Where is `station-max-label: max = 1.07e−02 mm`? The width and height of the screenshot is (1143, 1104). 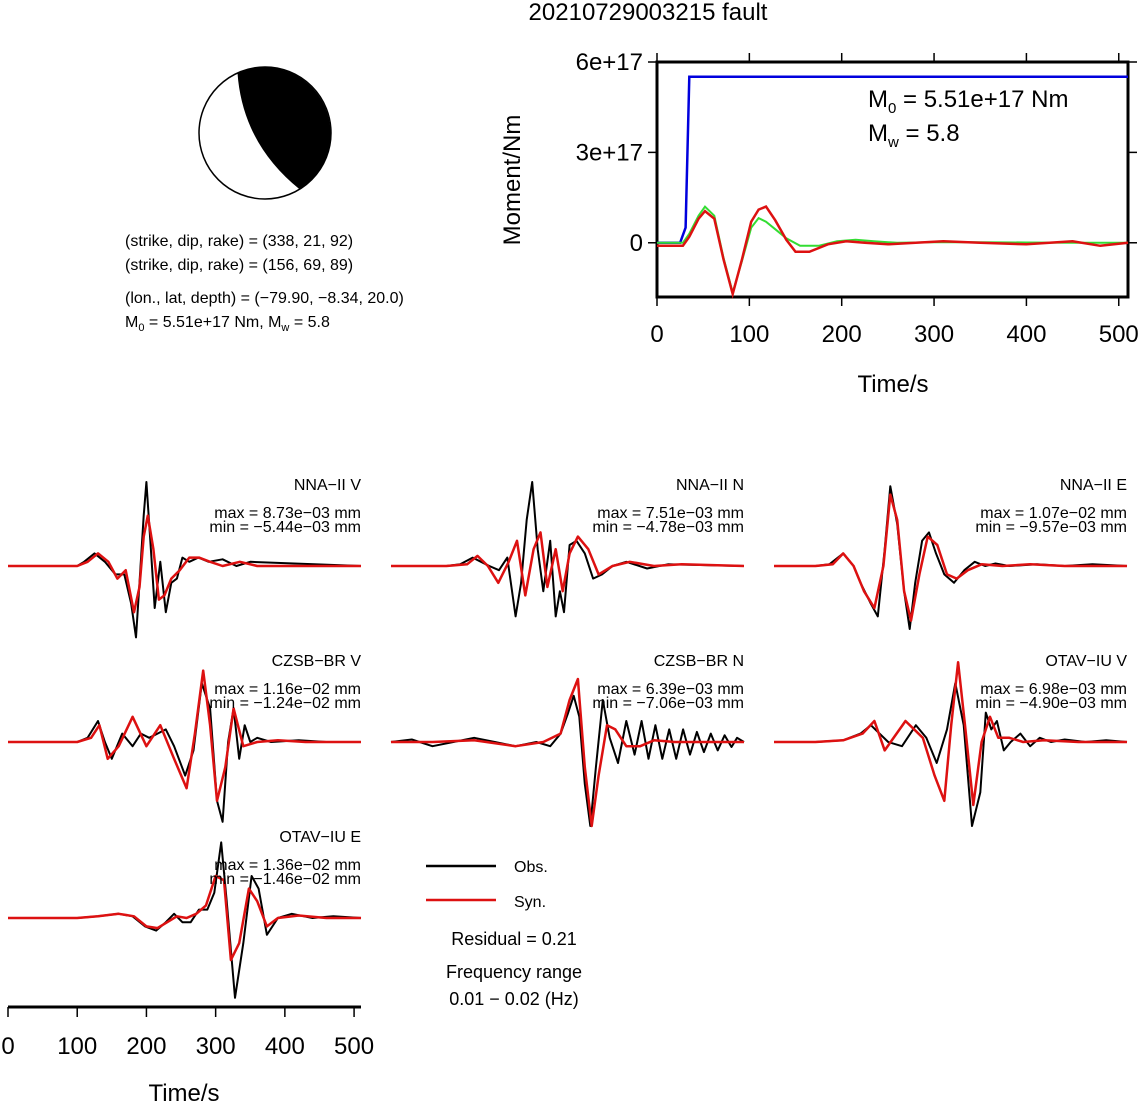 station-max-label: max = 1.07e−02 mm is located at coordinates (1053, 513).